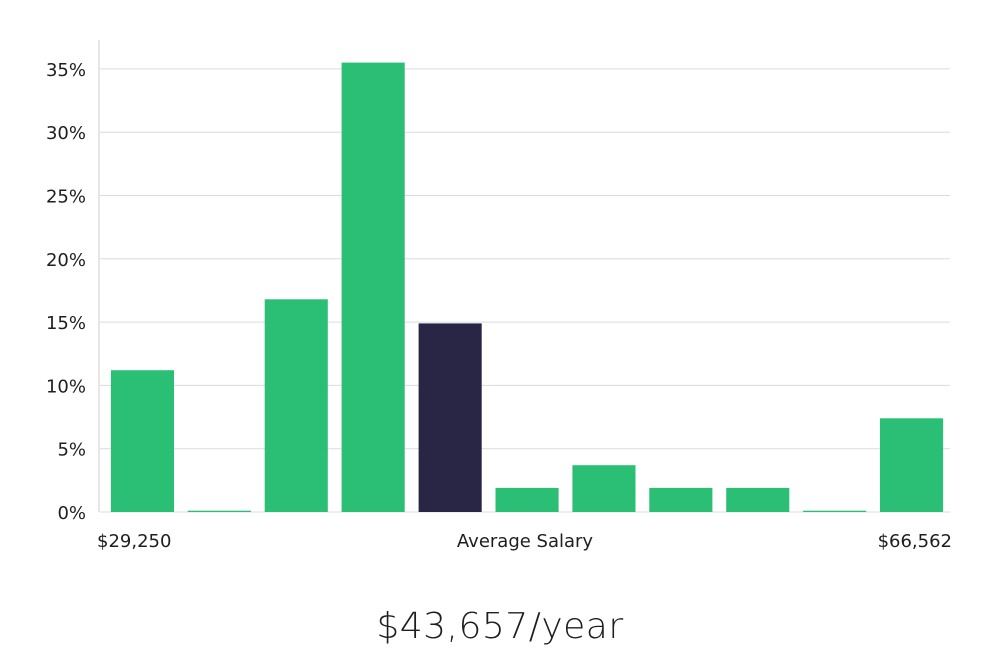 This screenshot has width=1000, height=660. What do you see at coordinates (66, 386) in the screenshot?
I see `y-tick-label: 10%` at bounding box center [66, 386].